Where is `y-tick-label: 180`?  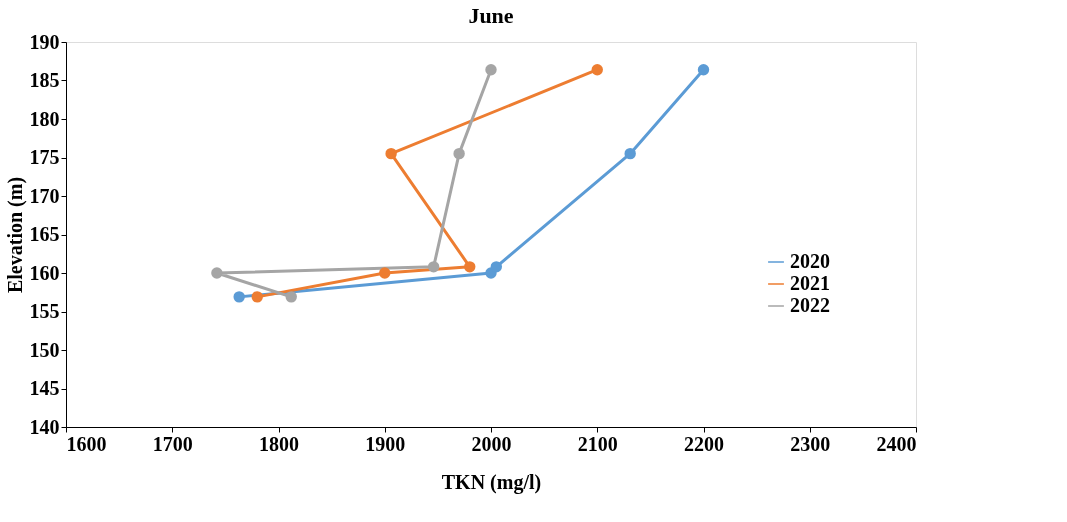 y-tick-label: 180 is located at coordinates (44, 118).